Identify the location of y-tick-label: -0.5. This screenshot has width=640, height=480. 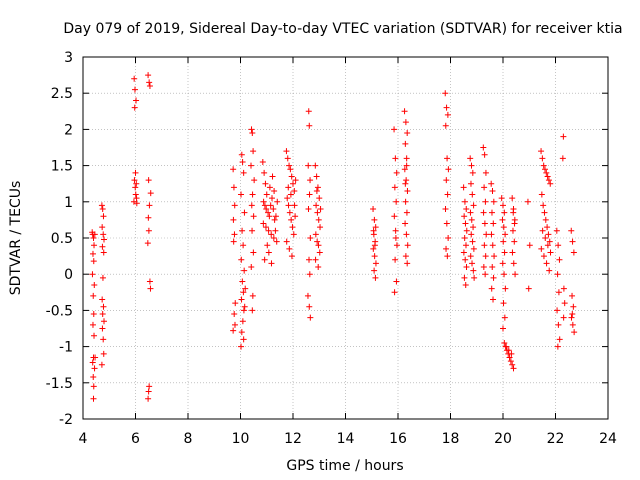
(59, 311).